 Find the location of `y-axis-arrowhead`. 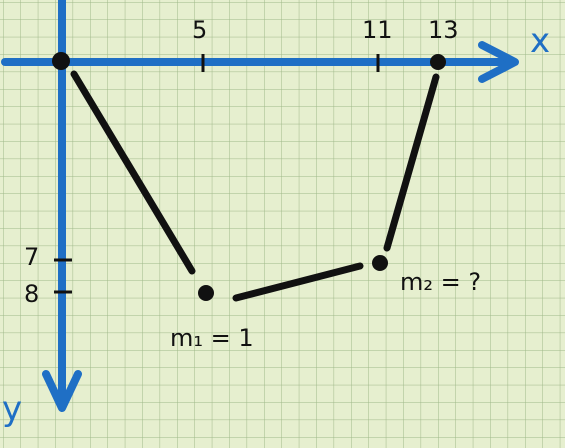

y-axis-arrowhead is located at coordinates (62, 391).